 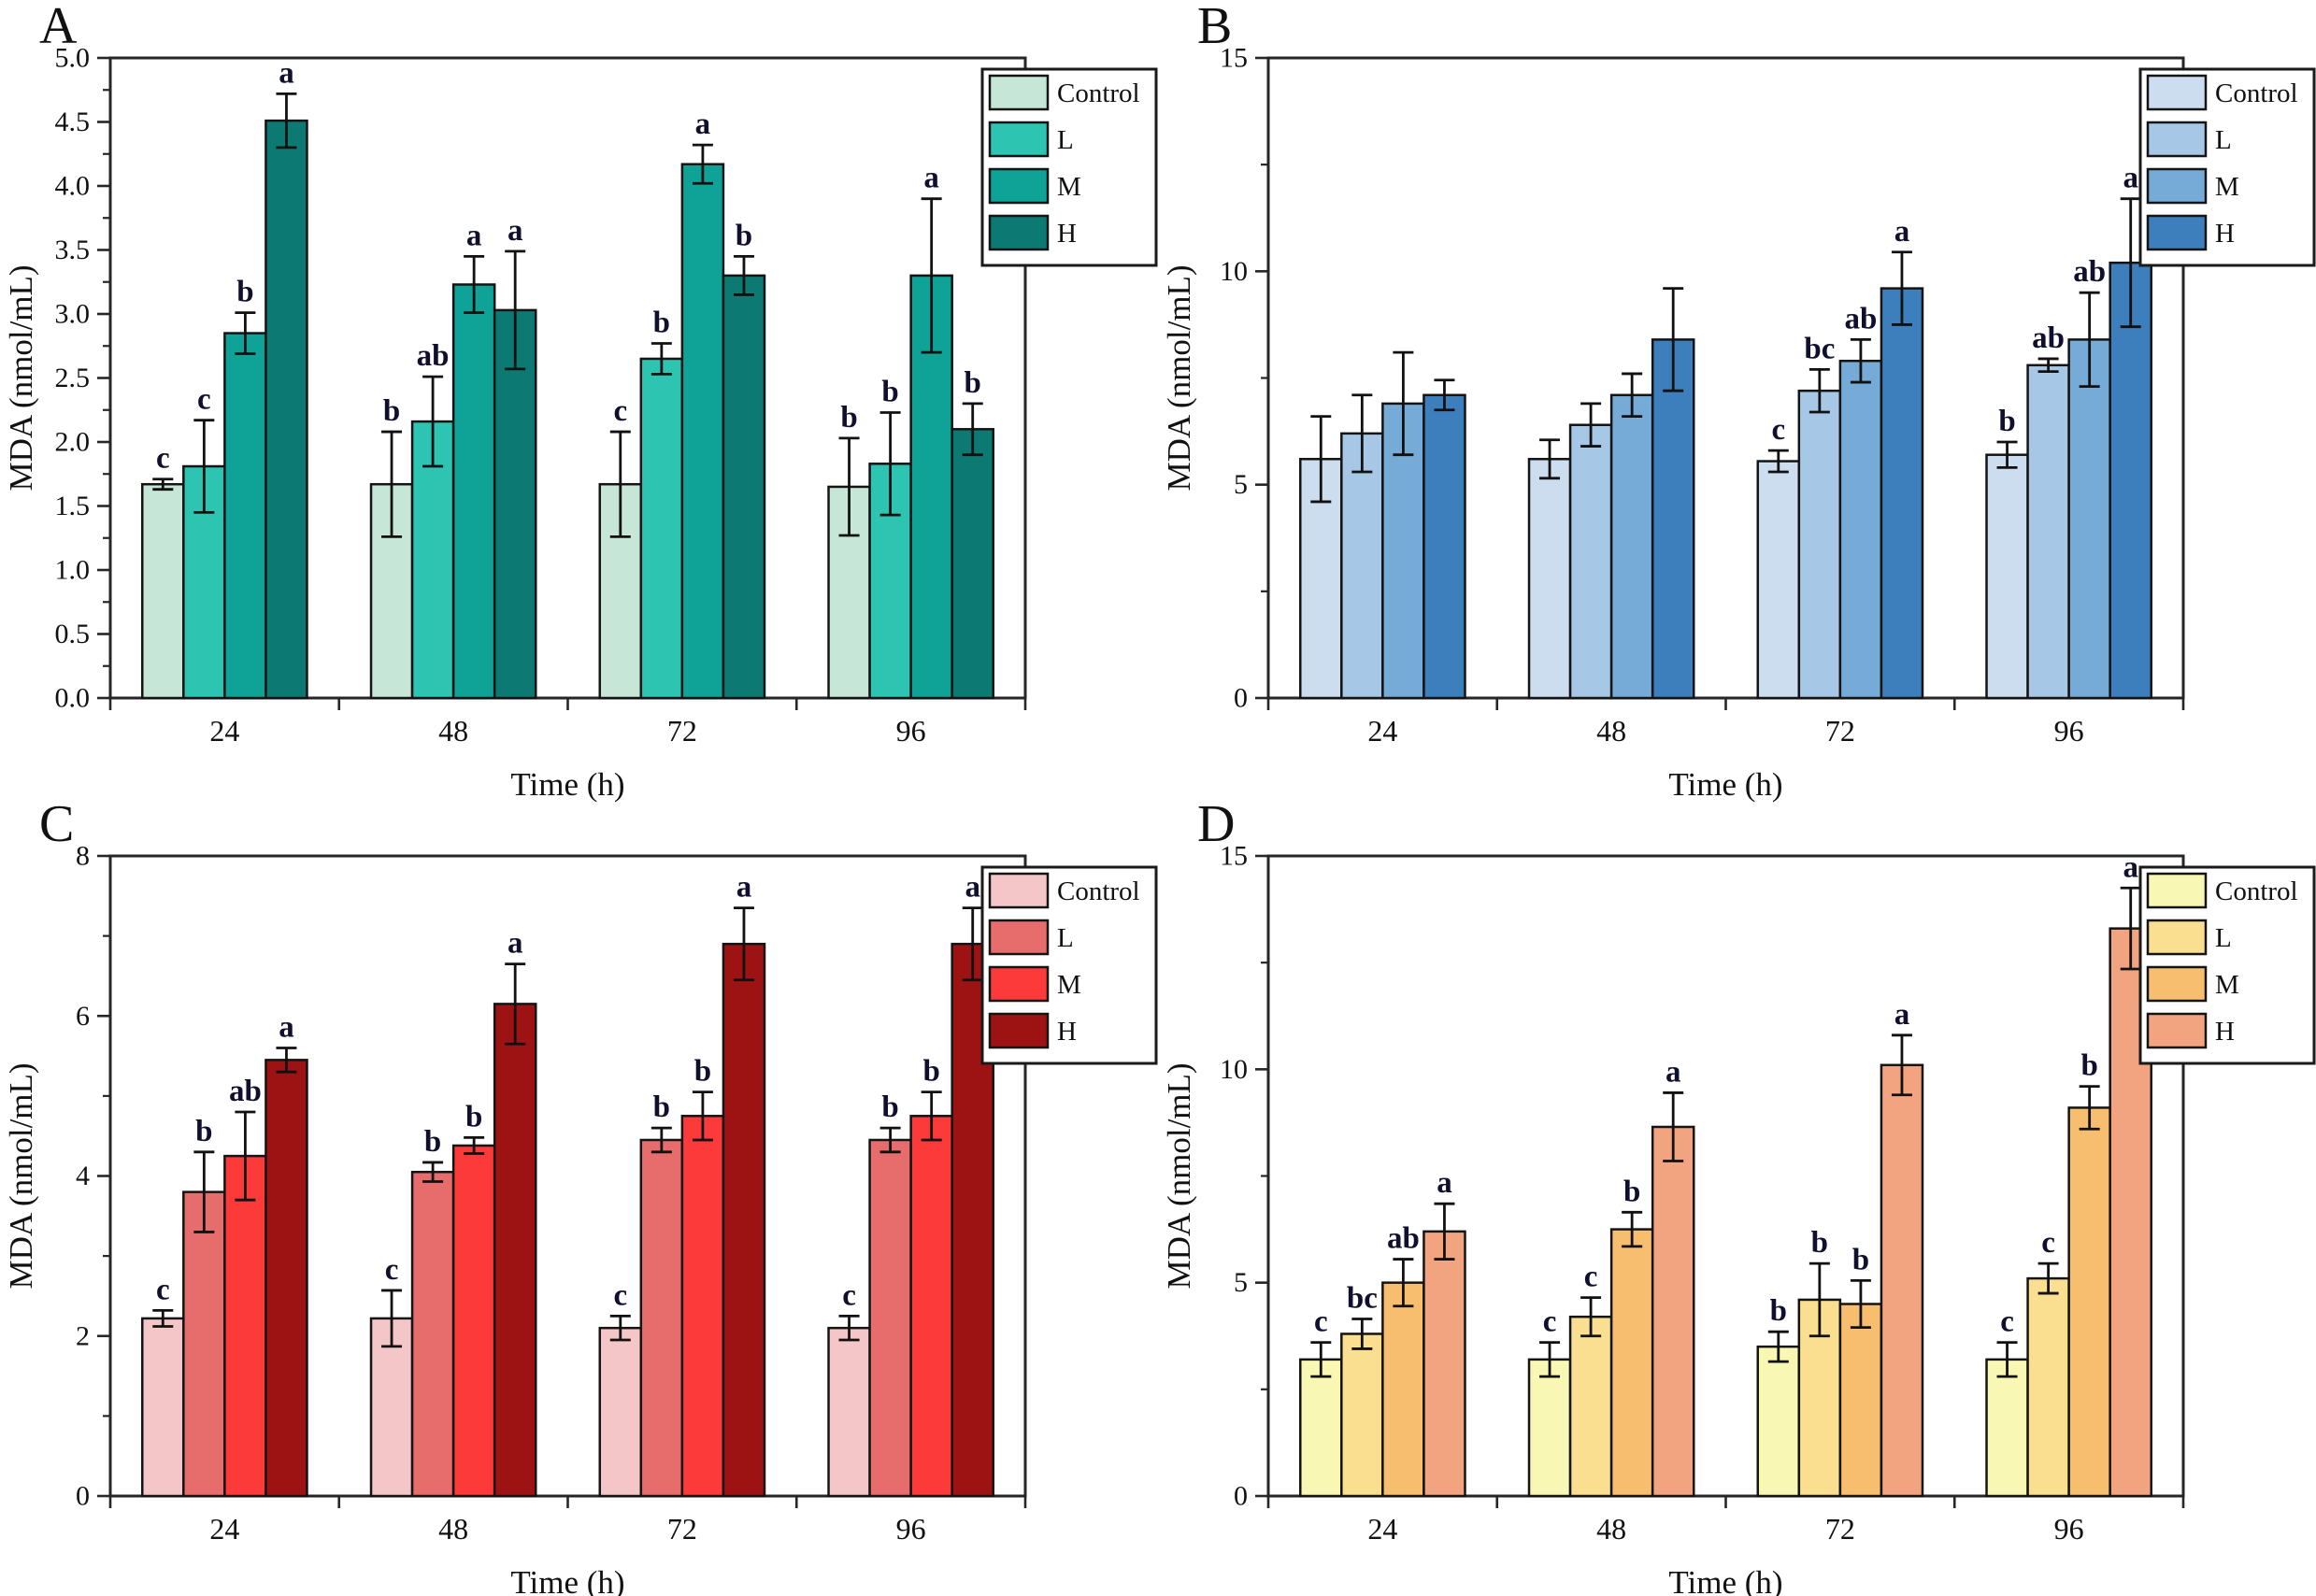 What do you see at coordinates (1216, 824) in the screenshot?
I see `svg-text: D` at bounding box center [1216, 824].